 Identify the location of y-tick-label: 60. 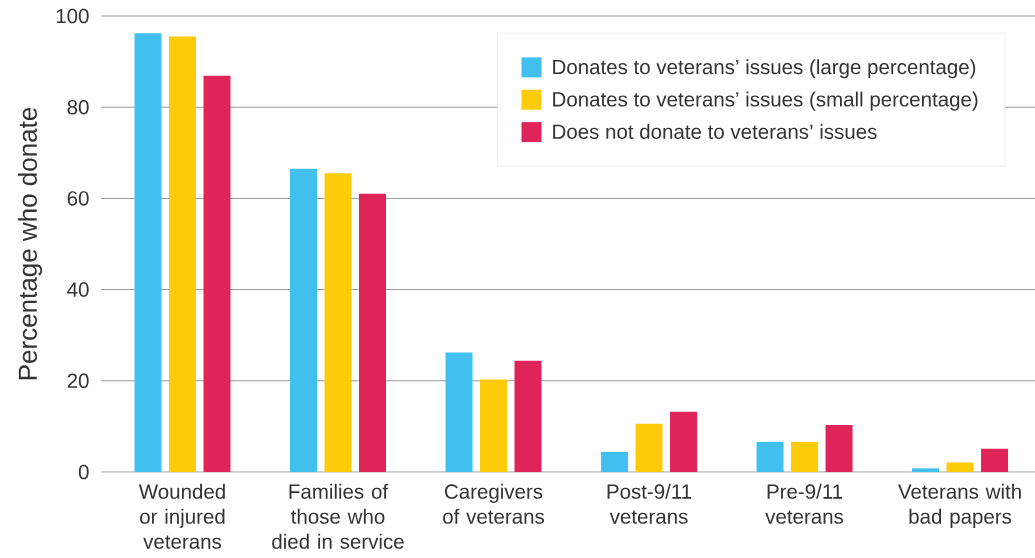
(78, 198).